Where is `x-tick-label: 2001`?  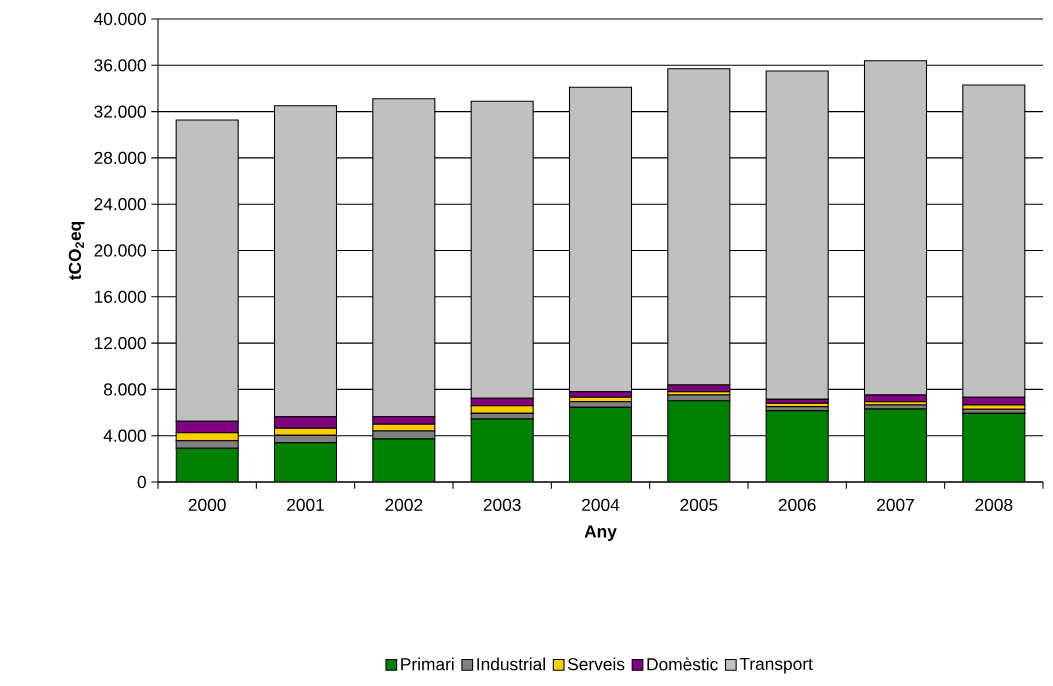
x-tick-label: 2001 is located at coordinates (305, 504).